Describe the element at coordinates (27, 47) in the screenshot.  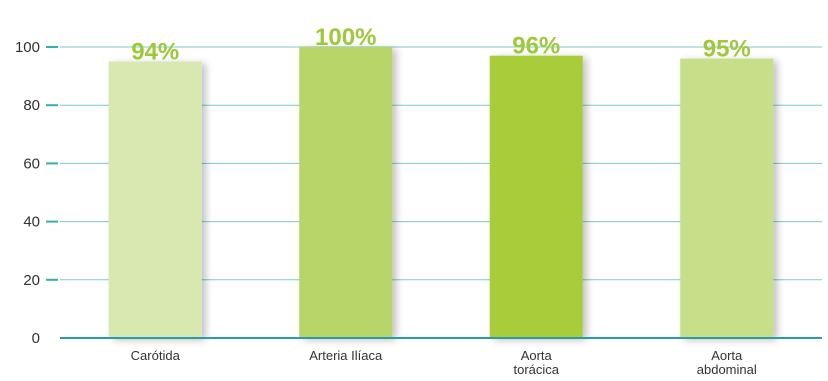
I see `y-tick-label: 100` at that location.